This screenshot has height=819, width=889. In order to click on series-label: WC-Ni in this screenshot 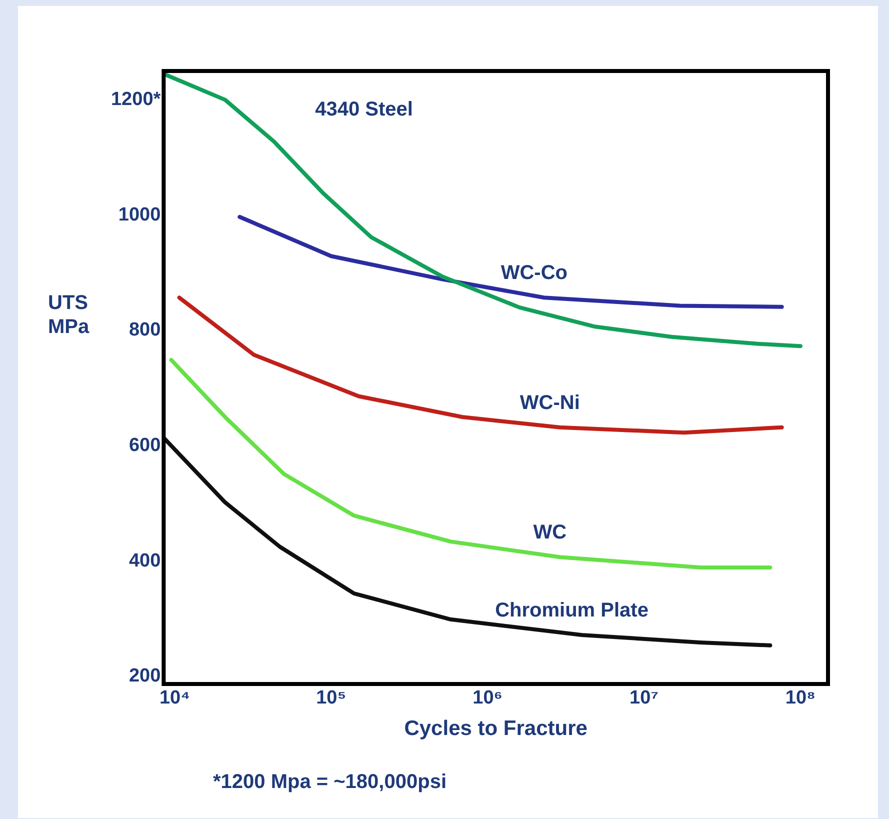, I will do `click(550, 403)`.